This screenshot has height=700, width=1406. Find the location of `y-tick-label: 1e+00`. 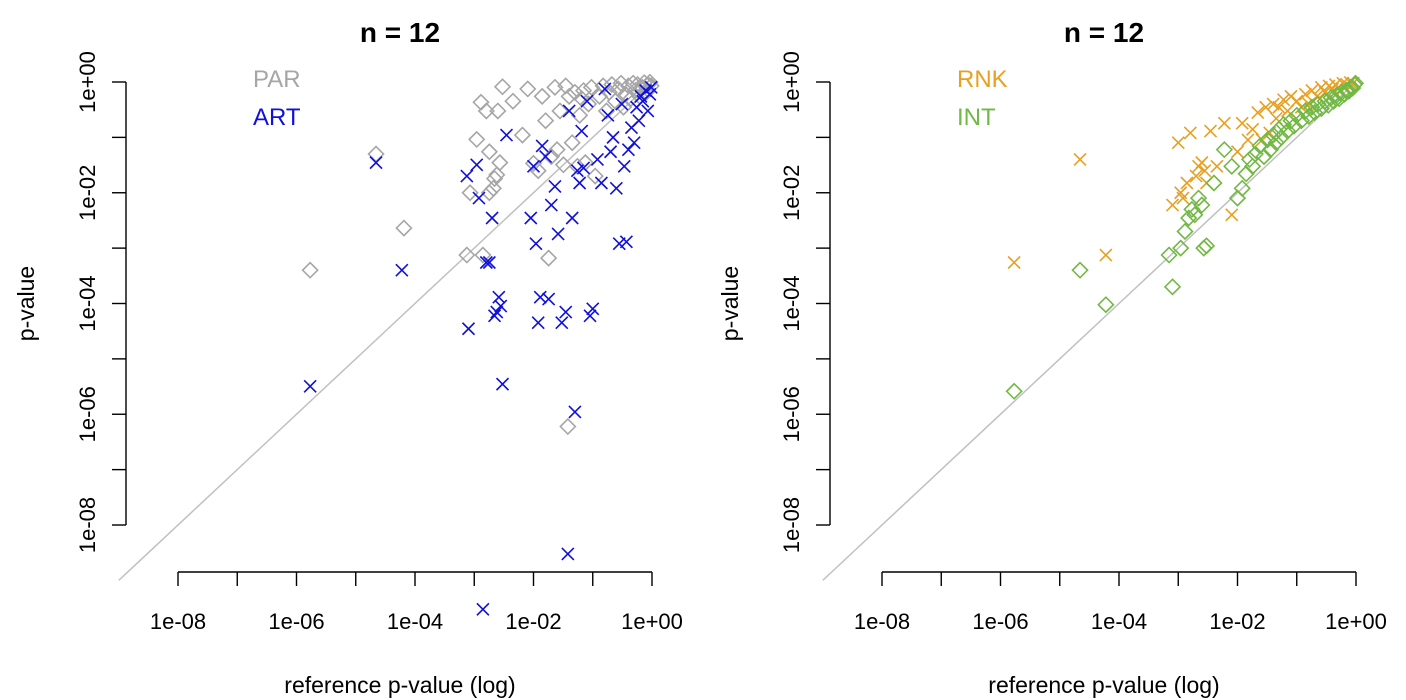

y-tick-label: 1e+00 is located at coordinates (791, 82).